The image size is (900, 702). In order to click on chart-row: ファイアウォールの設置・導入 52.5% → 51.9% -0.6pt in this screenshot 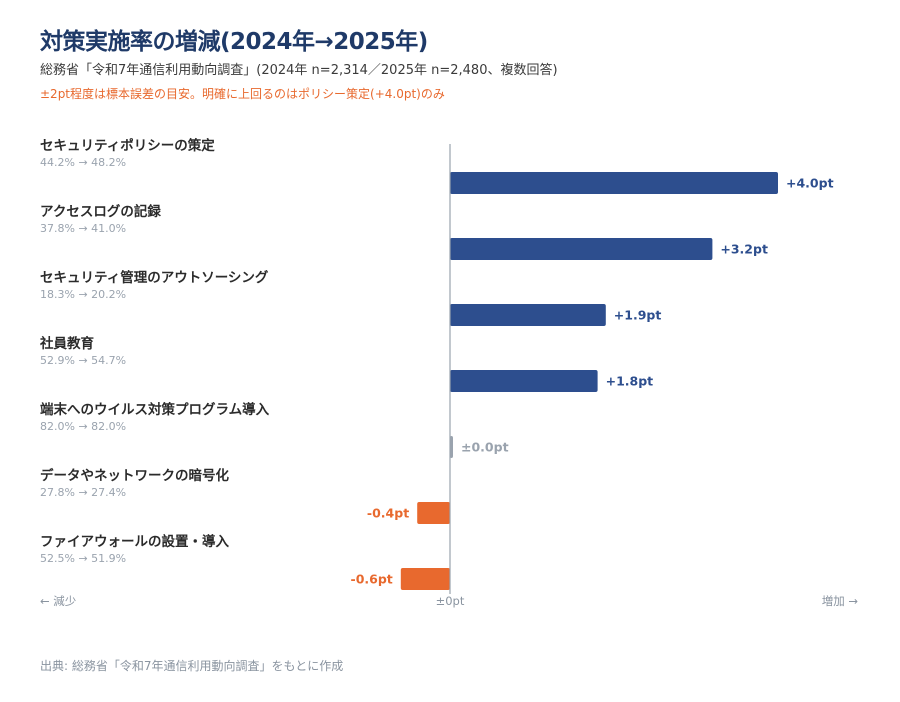, I will do `click(245, 561)`.